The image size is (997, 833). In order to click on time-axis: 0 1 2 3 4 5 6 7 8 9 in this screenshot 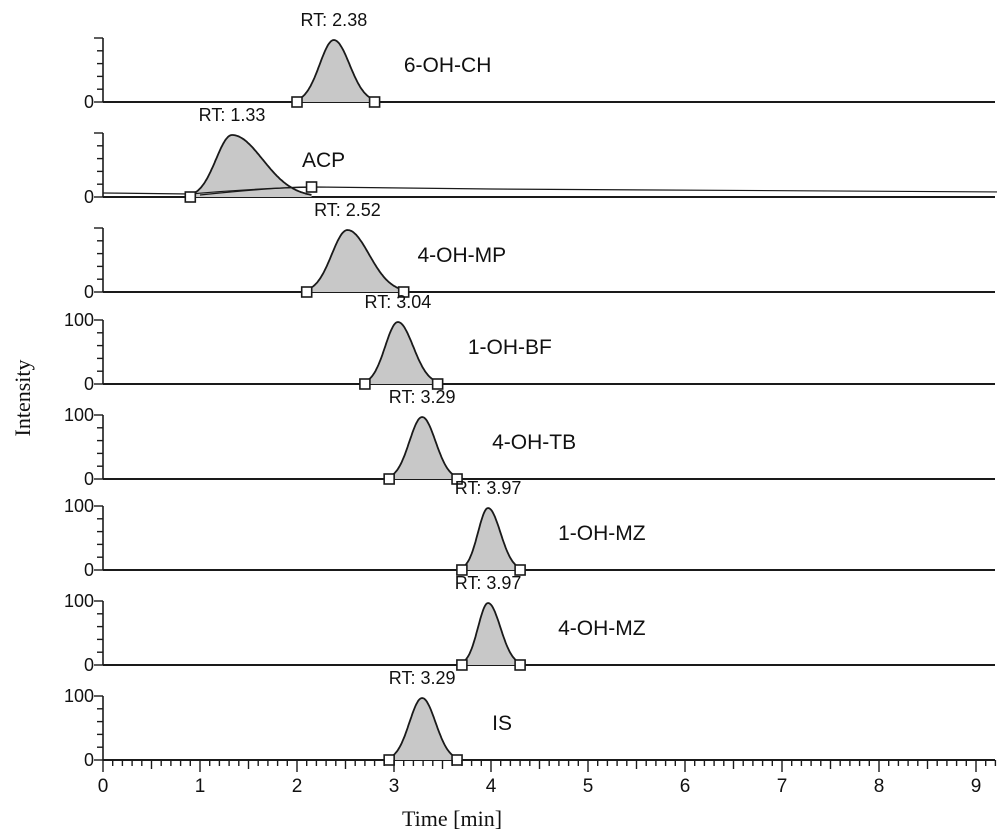, I will do `click(547, 778)`.